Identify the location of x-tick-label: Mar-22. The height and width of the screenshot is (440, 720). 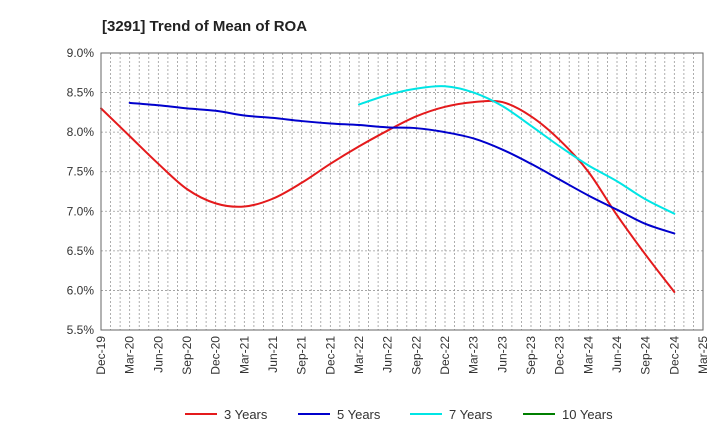
(359, 355).